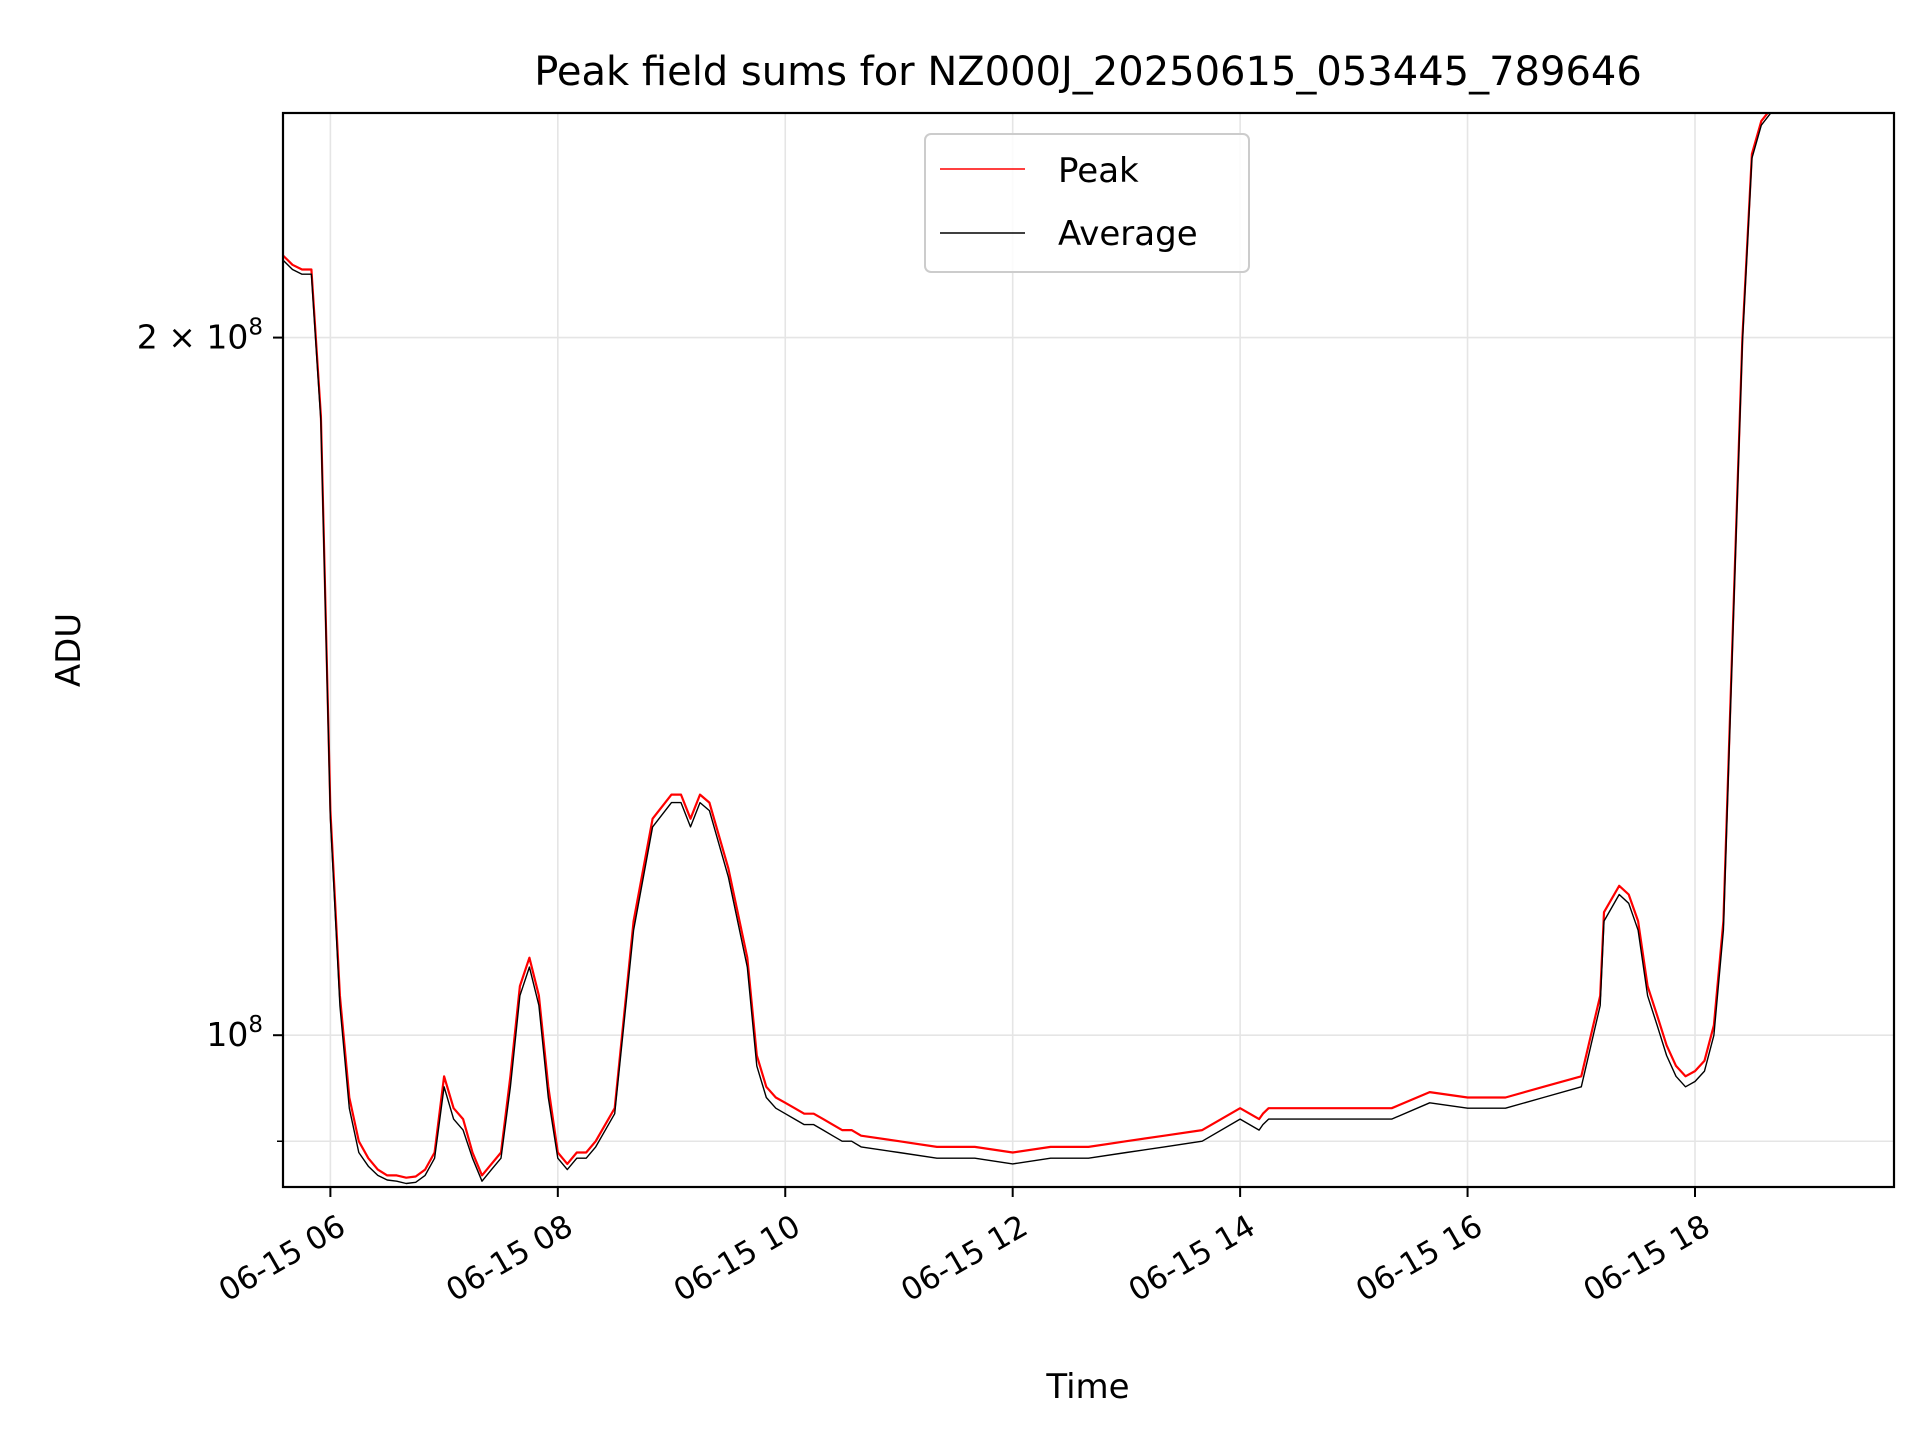 The image size is (1920, 1440). What do you see at coordinates (69, 650) in the screenshot?
I see `y-axis-label: ADU` at bounding box center [69, 650].